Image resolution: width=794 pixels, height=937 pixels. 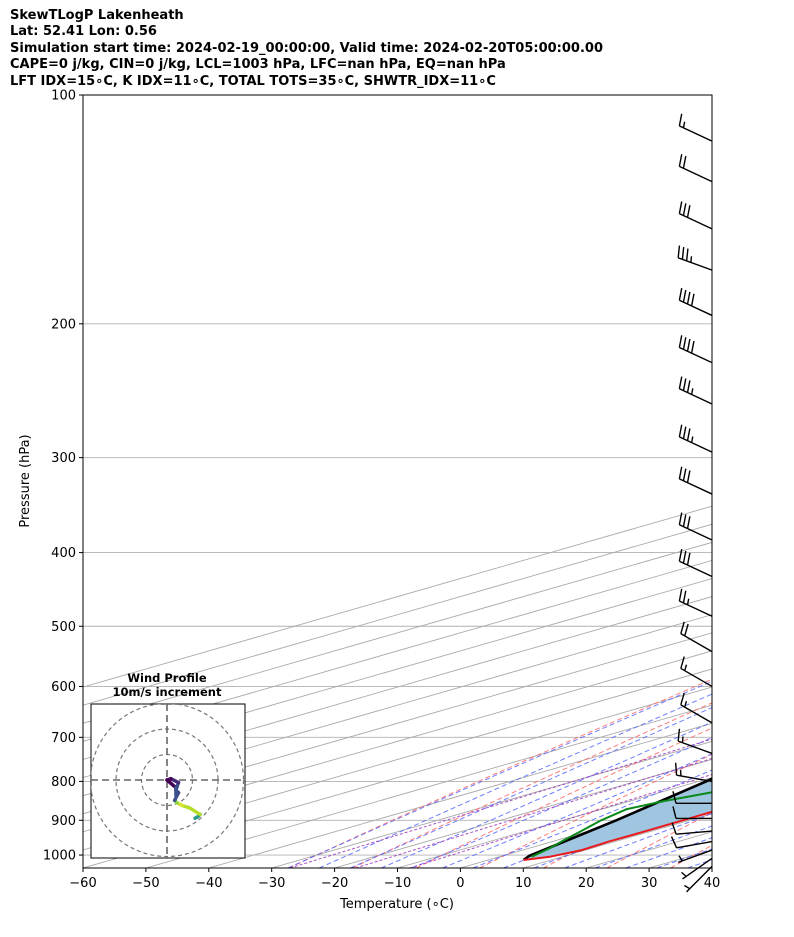 I want to click on x-tick-label: 30, so click(x=649, y=883).